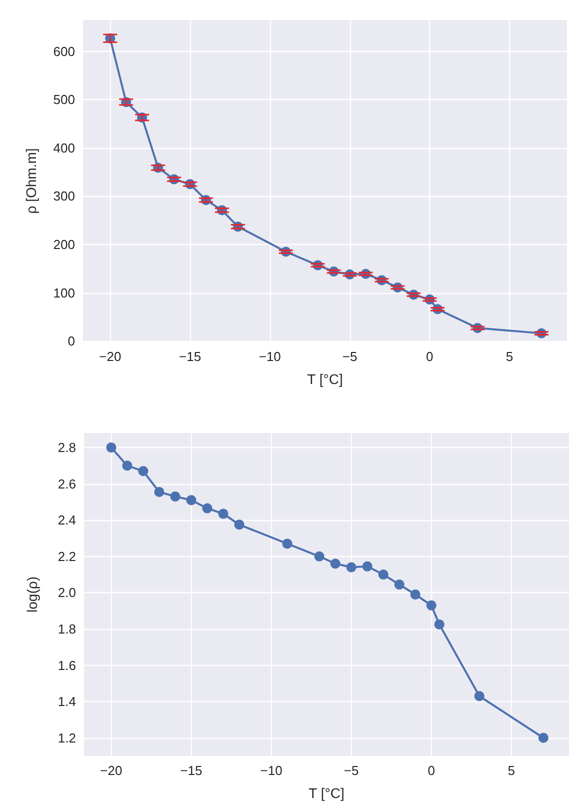  I want to click on y-tick-label: 400, so click(64, 148).